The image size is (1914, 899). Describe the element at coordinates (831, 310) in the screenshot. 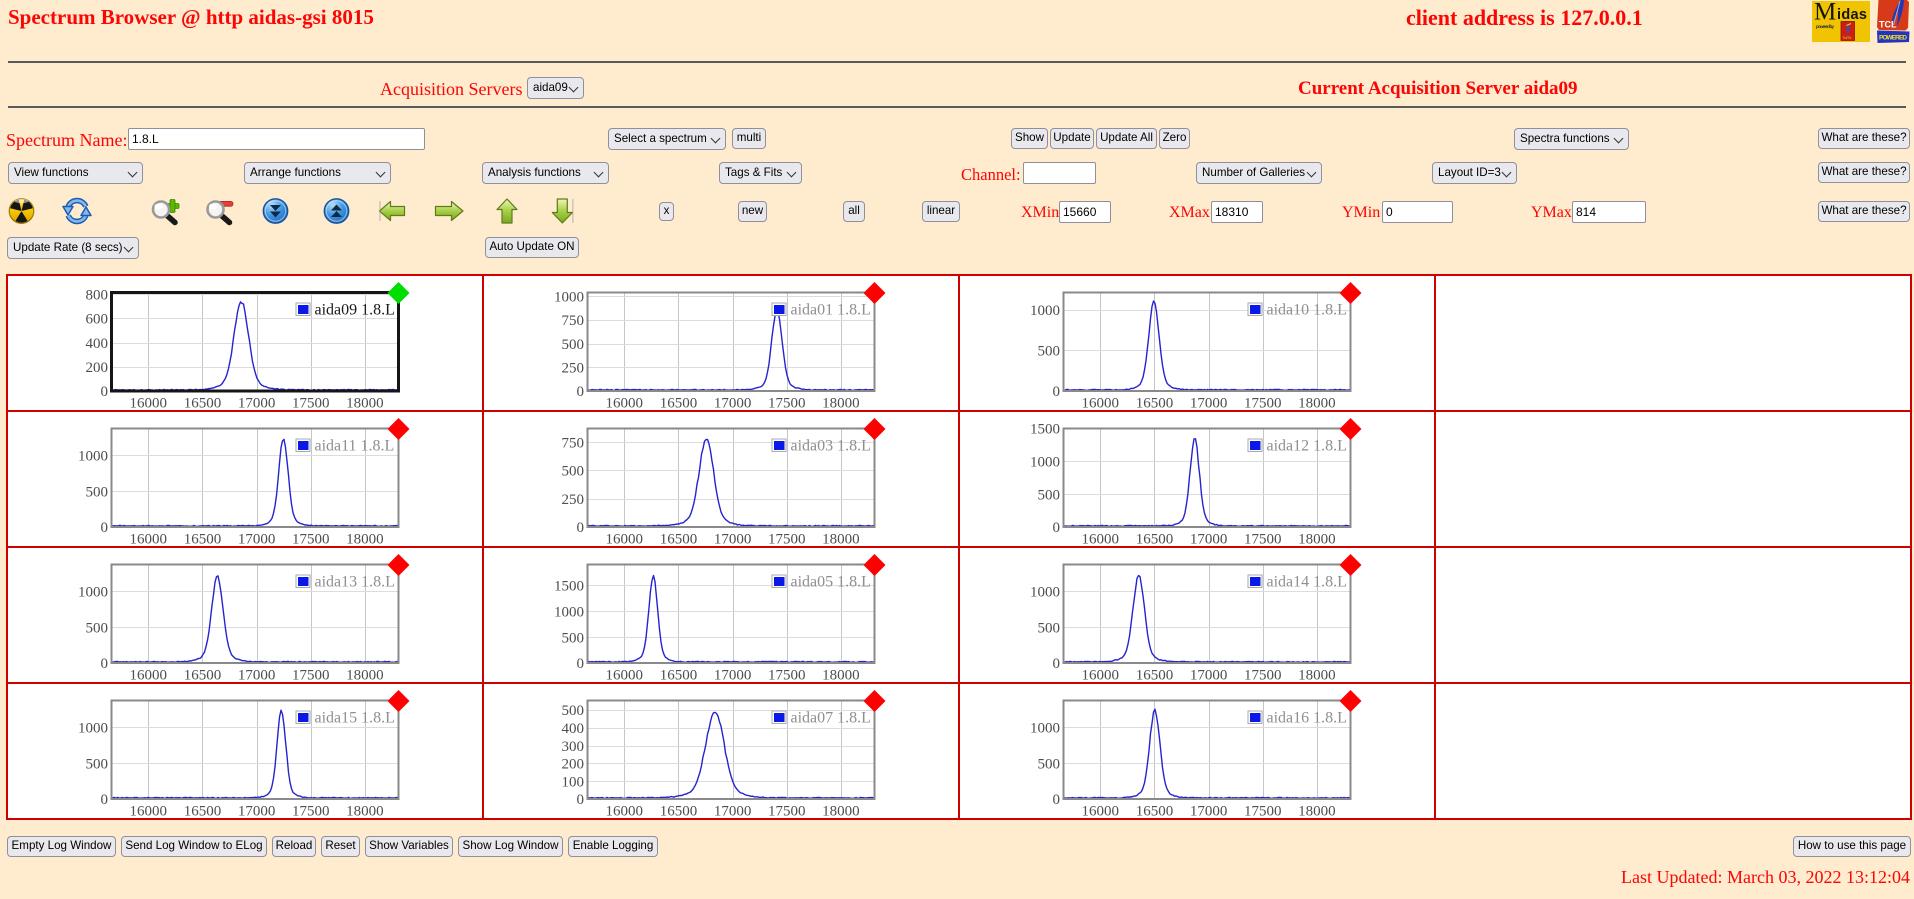

I see `svg-text: aida01 1.8.L` at that location.